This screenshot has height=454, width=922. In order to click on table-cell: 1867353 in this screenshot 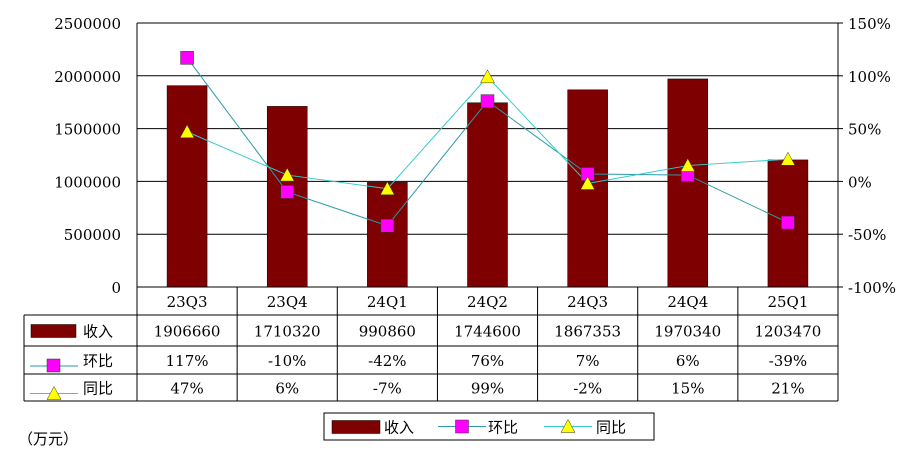, I will do `click(587, 332)`.